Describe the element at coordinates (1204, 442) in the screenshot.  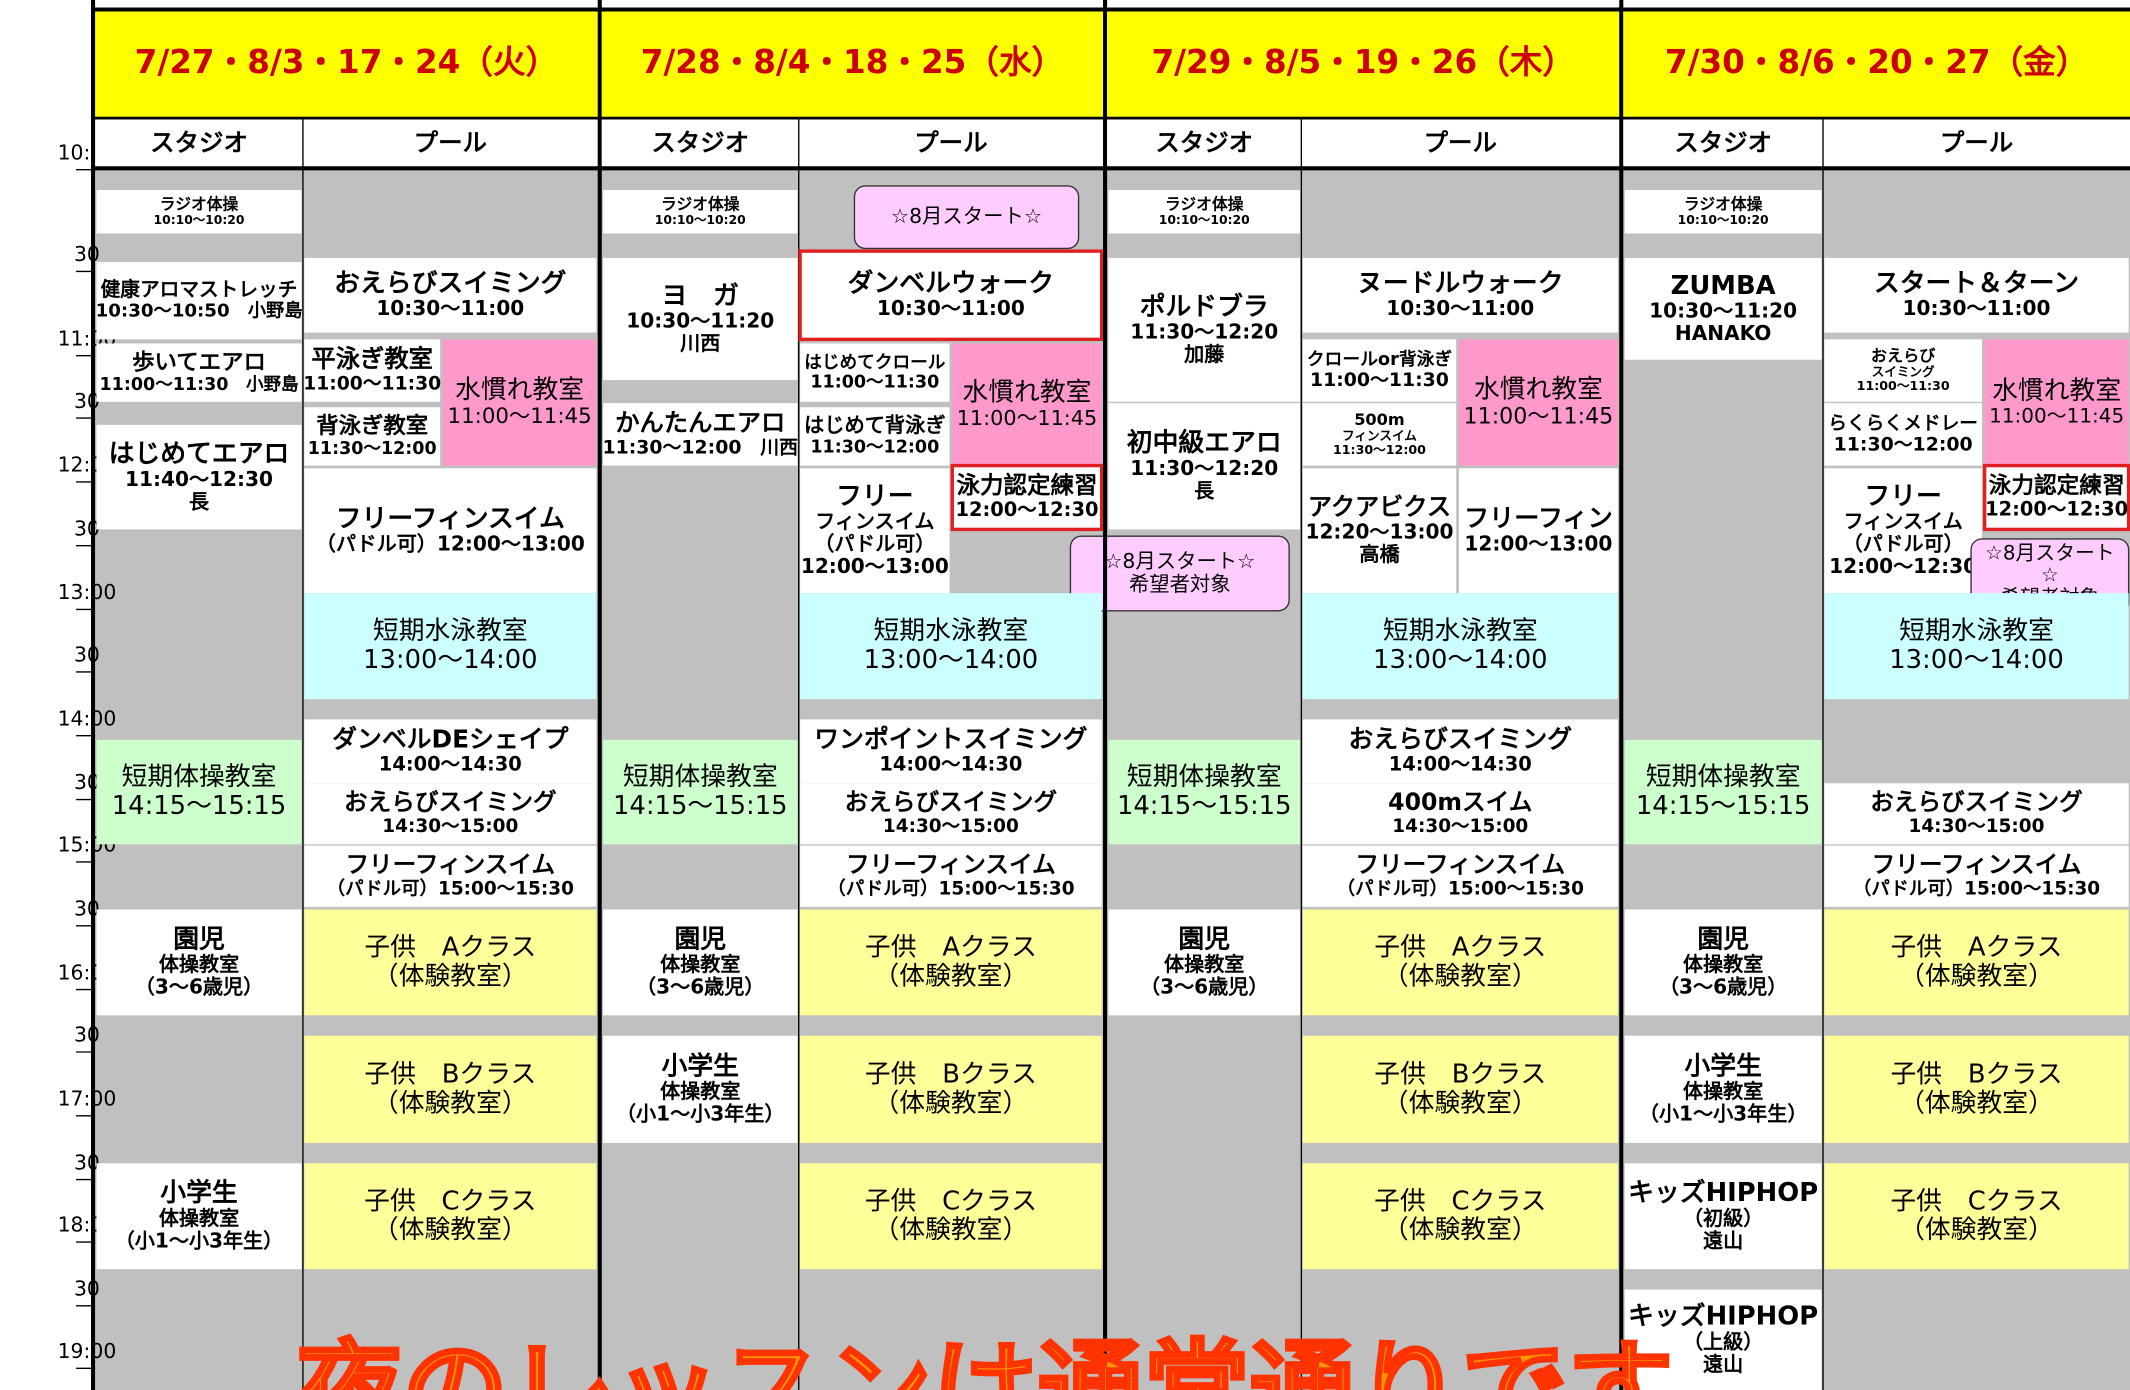
I see `lesson-text: 初中級エアロ` at that location.